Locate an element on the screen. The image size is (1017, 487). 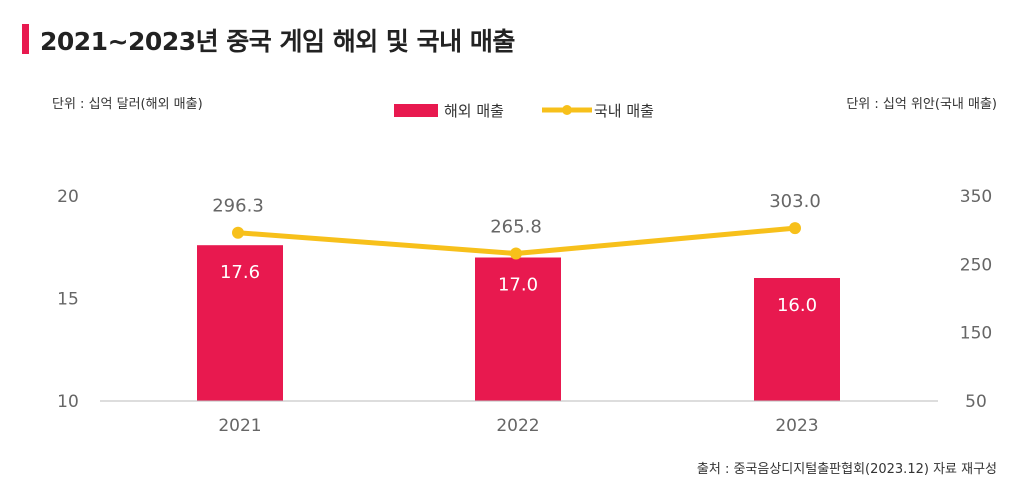
left-unit-label: 단위 : 십억 달러(해외 매출) is located at coordinates (127, 104).